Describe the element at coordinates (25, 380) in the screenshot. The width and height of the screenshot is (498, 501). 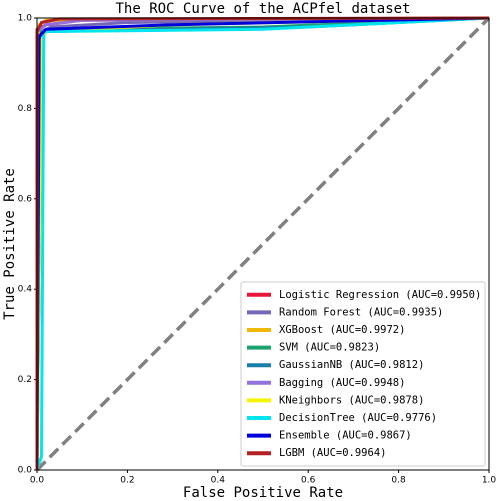
I see `y-tick-label: 0.2` at that location.